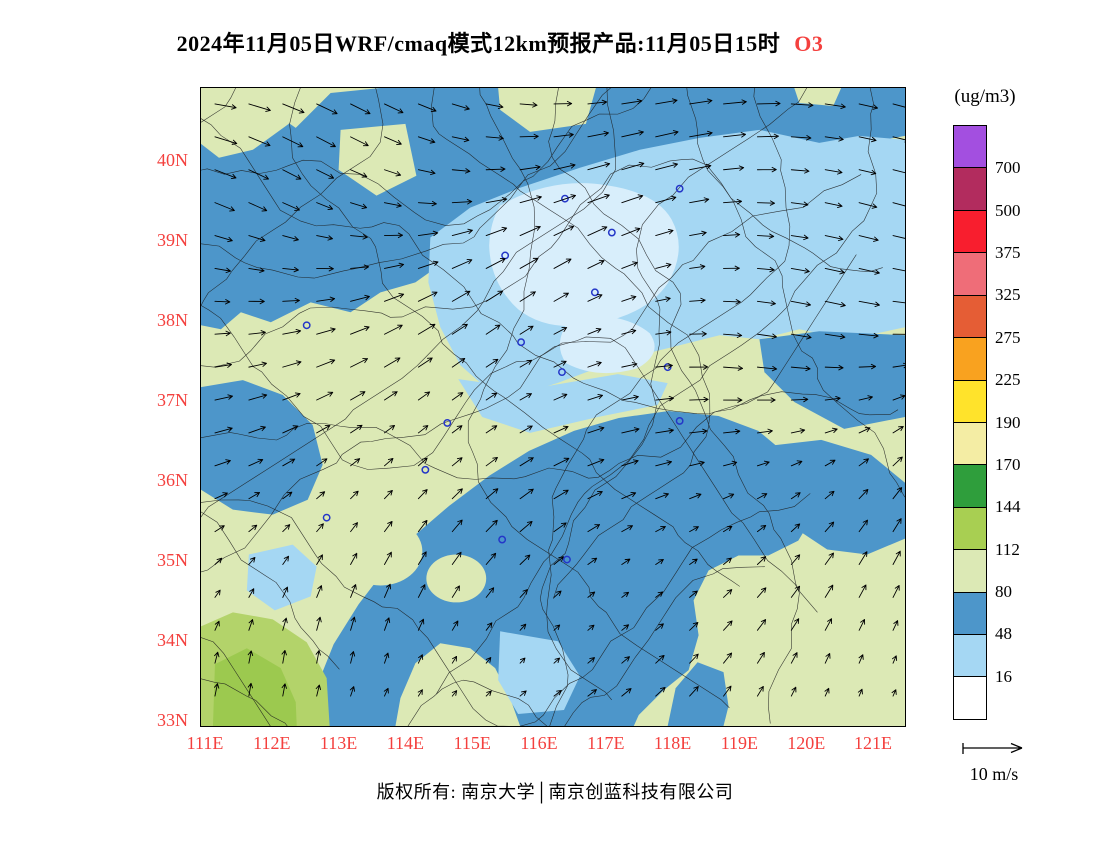 This screenshot has height=850, width=1100. What do you see at coordinates (1008, 253) in the screenshot?
I see `colorbar-level-label: 375` at bounding box center [1008, 253].